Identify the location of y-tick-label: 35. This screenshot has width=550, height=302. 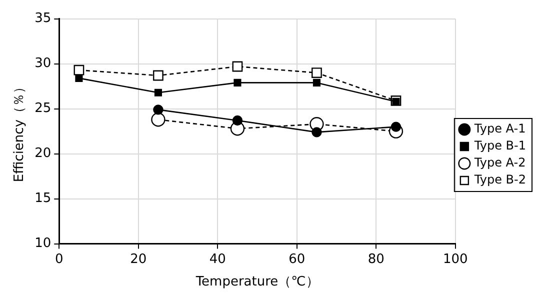
(43, 18).